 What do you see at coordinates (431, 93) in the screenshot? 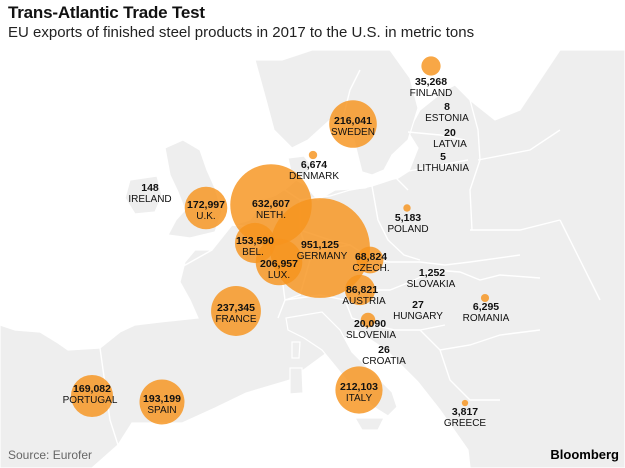
I see `country-label-finland: FINLAND` at bounding box center [431, 93].